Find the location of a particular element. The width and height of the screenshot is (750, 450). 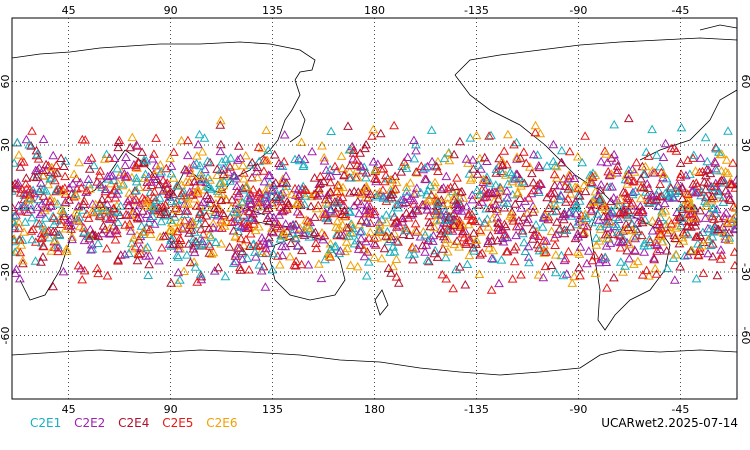

top-lon-label: 180 is located at coordinates (374, 10).